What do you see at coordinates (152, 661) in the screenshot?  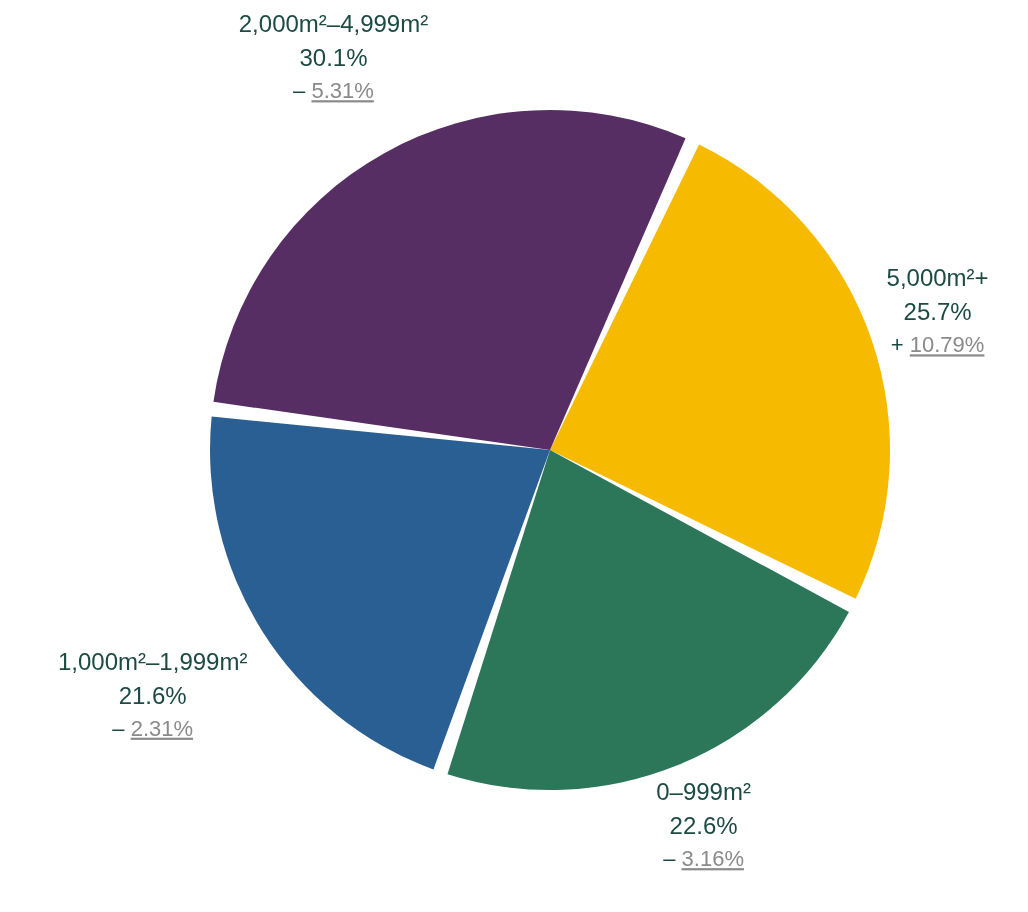 I see `slice-label: 1,000m²–1,999m²` at bounding box center [152, 661].